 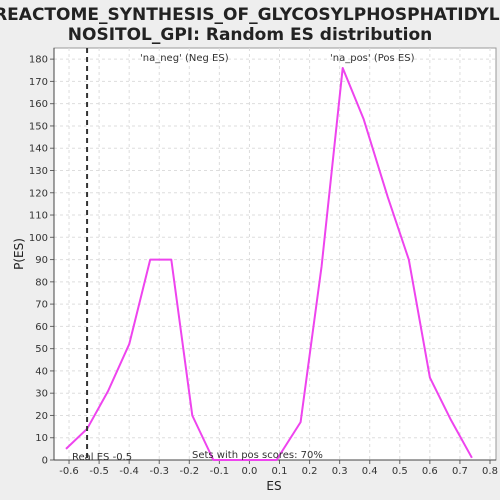 What do you see at coordinates (38, 126) in the screenshot?
I see `y-tick-label: 150` at bounding box center [38, 126].